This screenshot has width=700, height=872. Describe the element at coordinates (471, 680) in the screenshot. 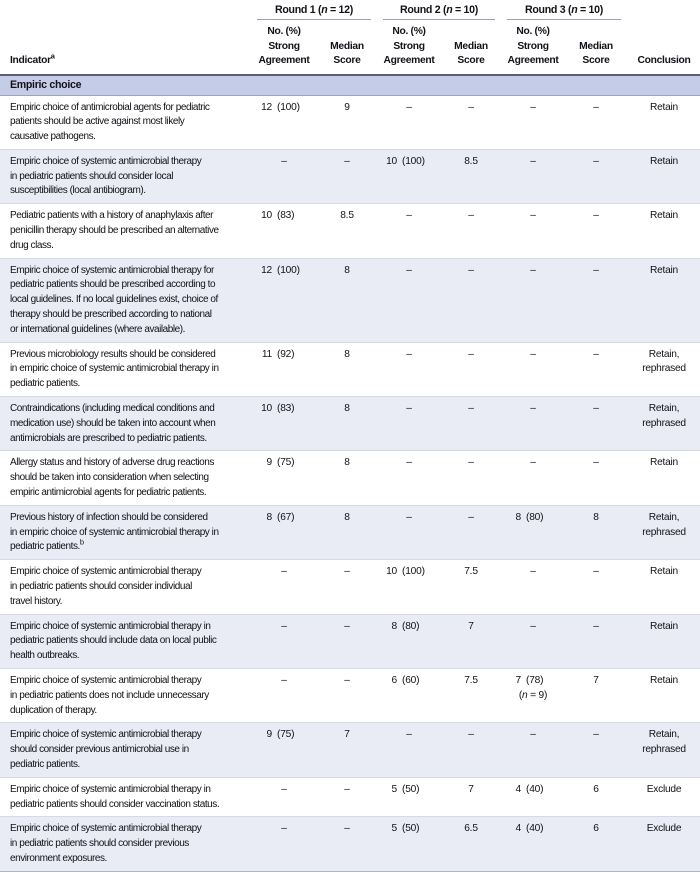

I see `median-value: 7.5` at that location.